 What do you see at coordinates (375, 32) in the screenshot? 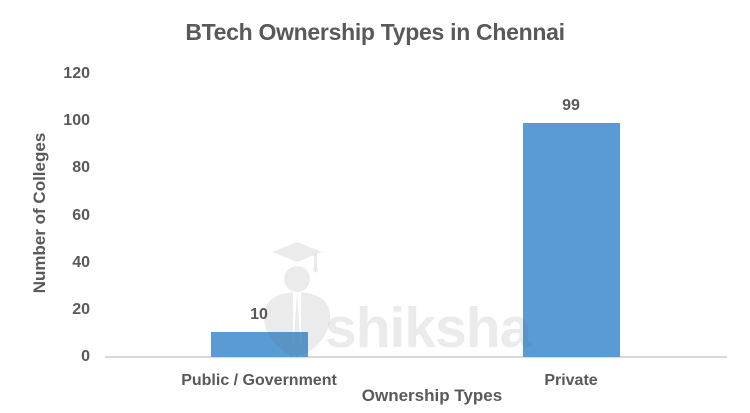
I see `chart-title: BTech Ownership Types in Chennai` at bounding box center [375, 32].